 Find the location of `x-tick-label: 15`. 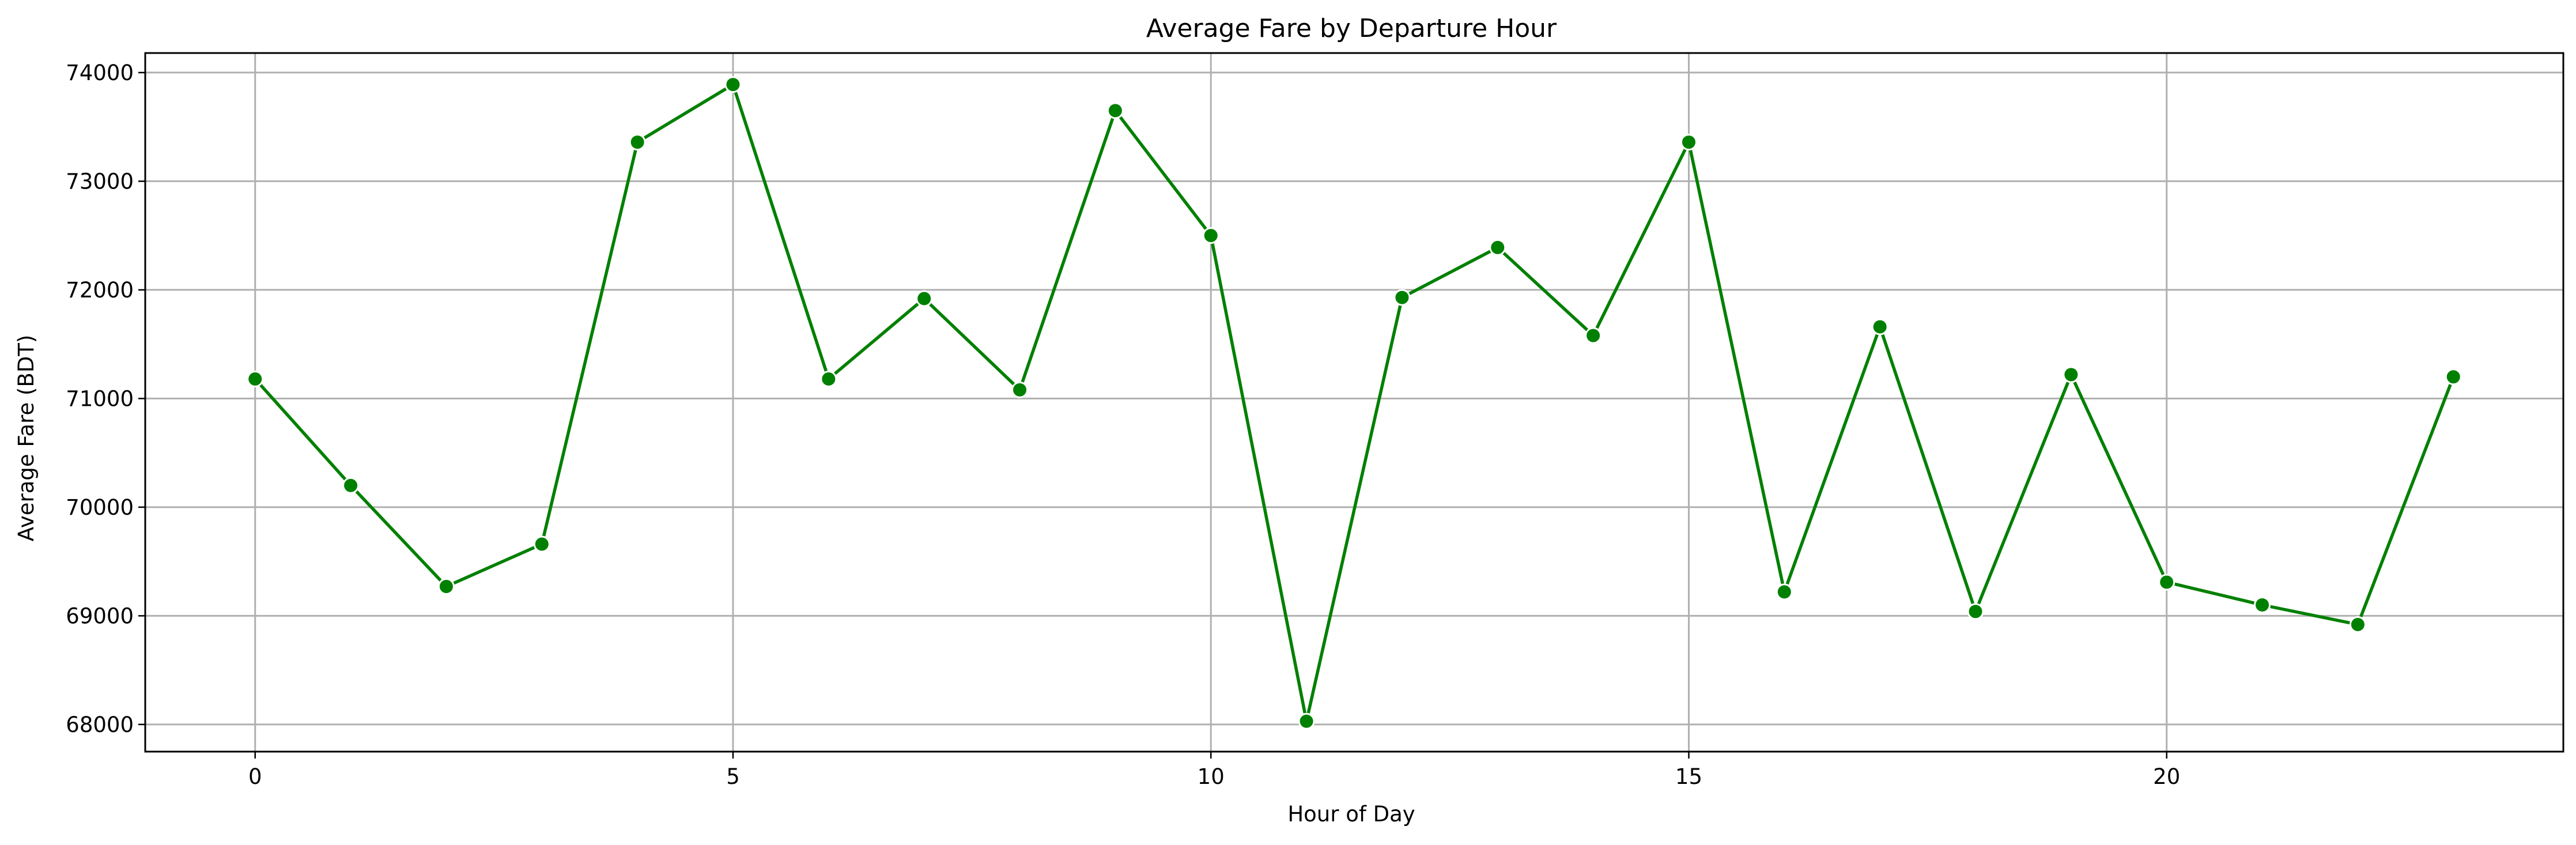

x-tick-label: 15 is located at coordinates (1688, 777).